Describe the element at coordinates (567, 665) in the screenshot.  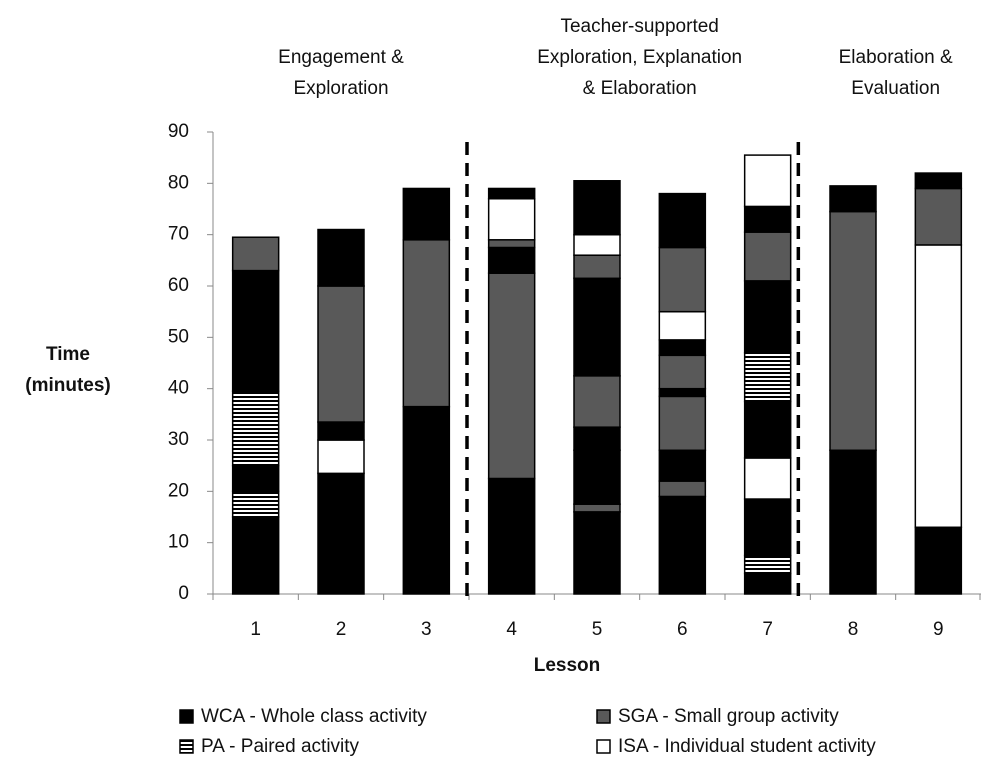
I see `x-axis-title: Lesson` at that location.